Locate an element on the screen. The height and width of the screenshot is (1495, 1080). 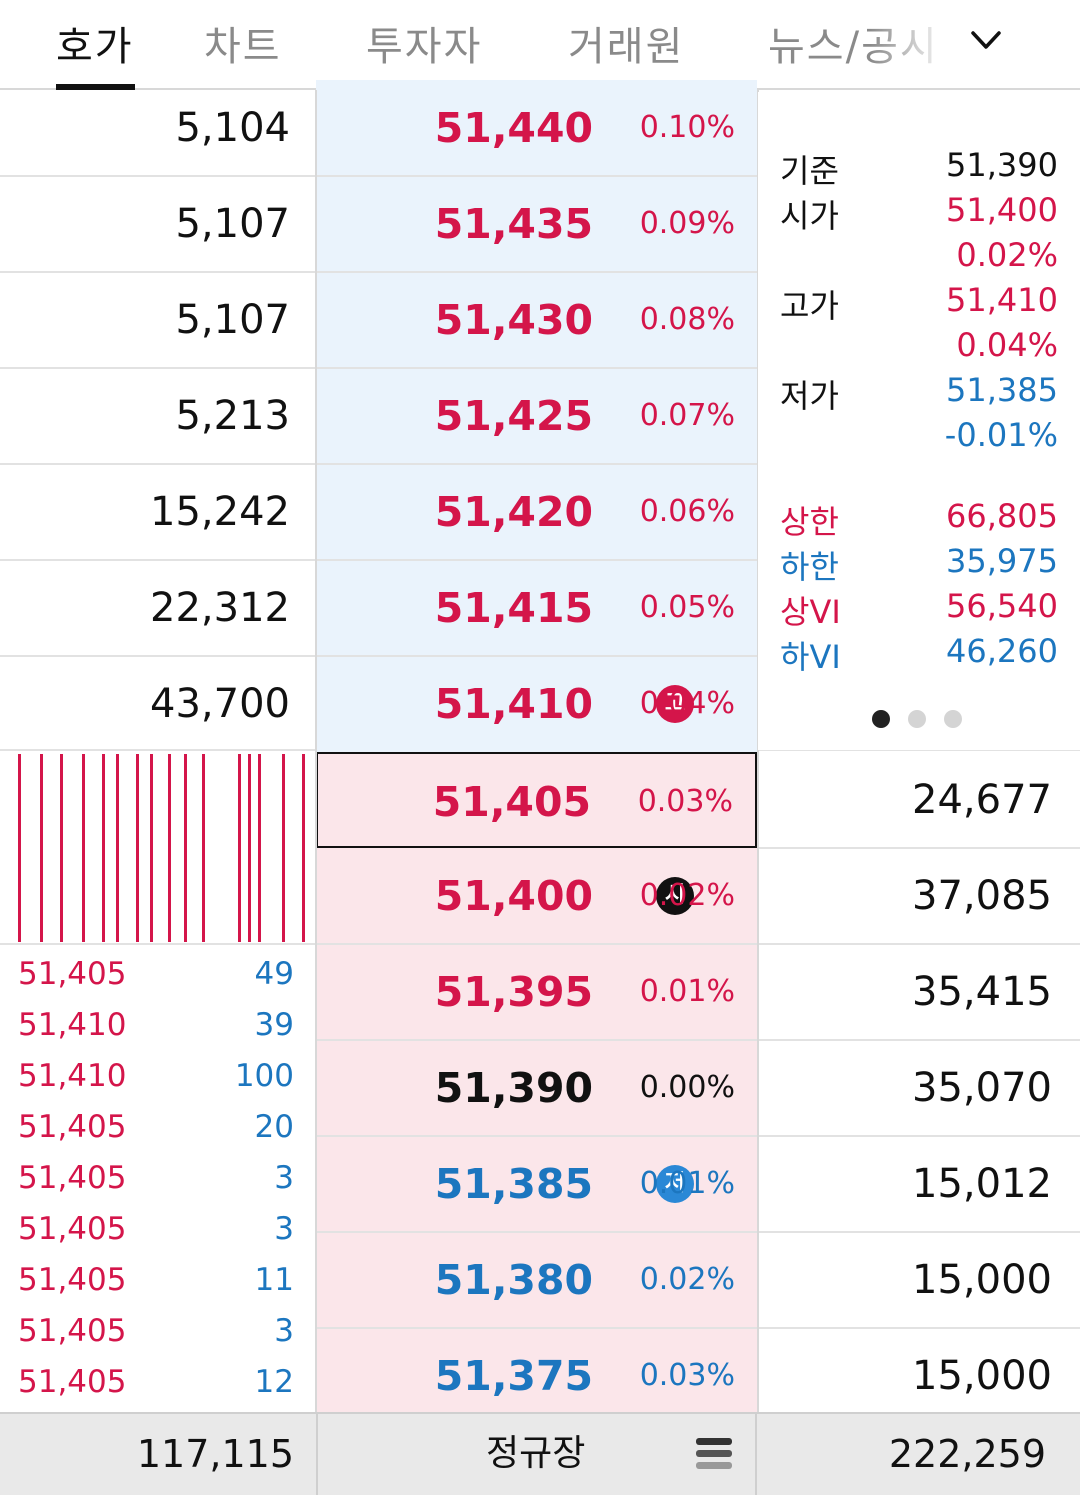
page-dot-active is located at coordinates (881, 719).